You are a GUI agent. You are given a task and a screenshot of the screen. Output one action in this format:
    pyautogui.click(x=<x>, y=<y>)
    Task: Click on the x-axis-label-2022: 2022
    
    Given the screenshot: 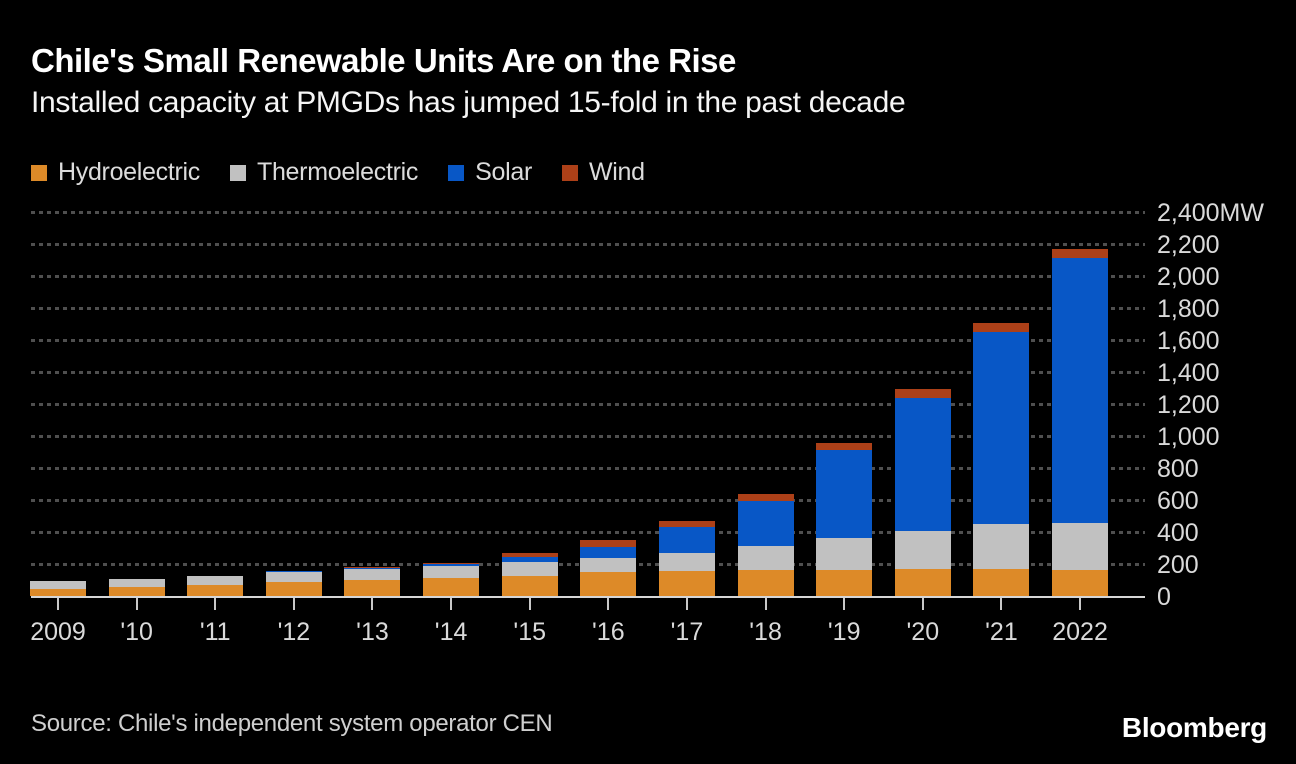 What is the action you would take?
    pyautogui.click(x=1080, y=632)
    